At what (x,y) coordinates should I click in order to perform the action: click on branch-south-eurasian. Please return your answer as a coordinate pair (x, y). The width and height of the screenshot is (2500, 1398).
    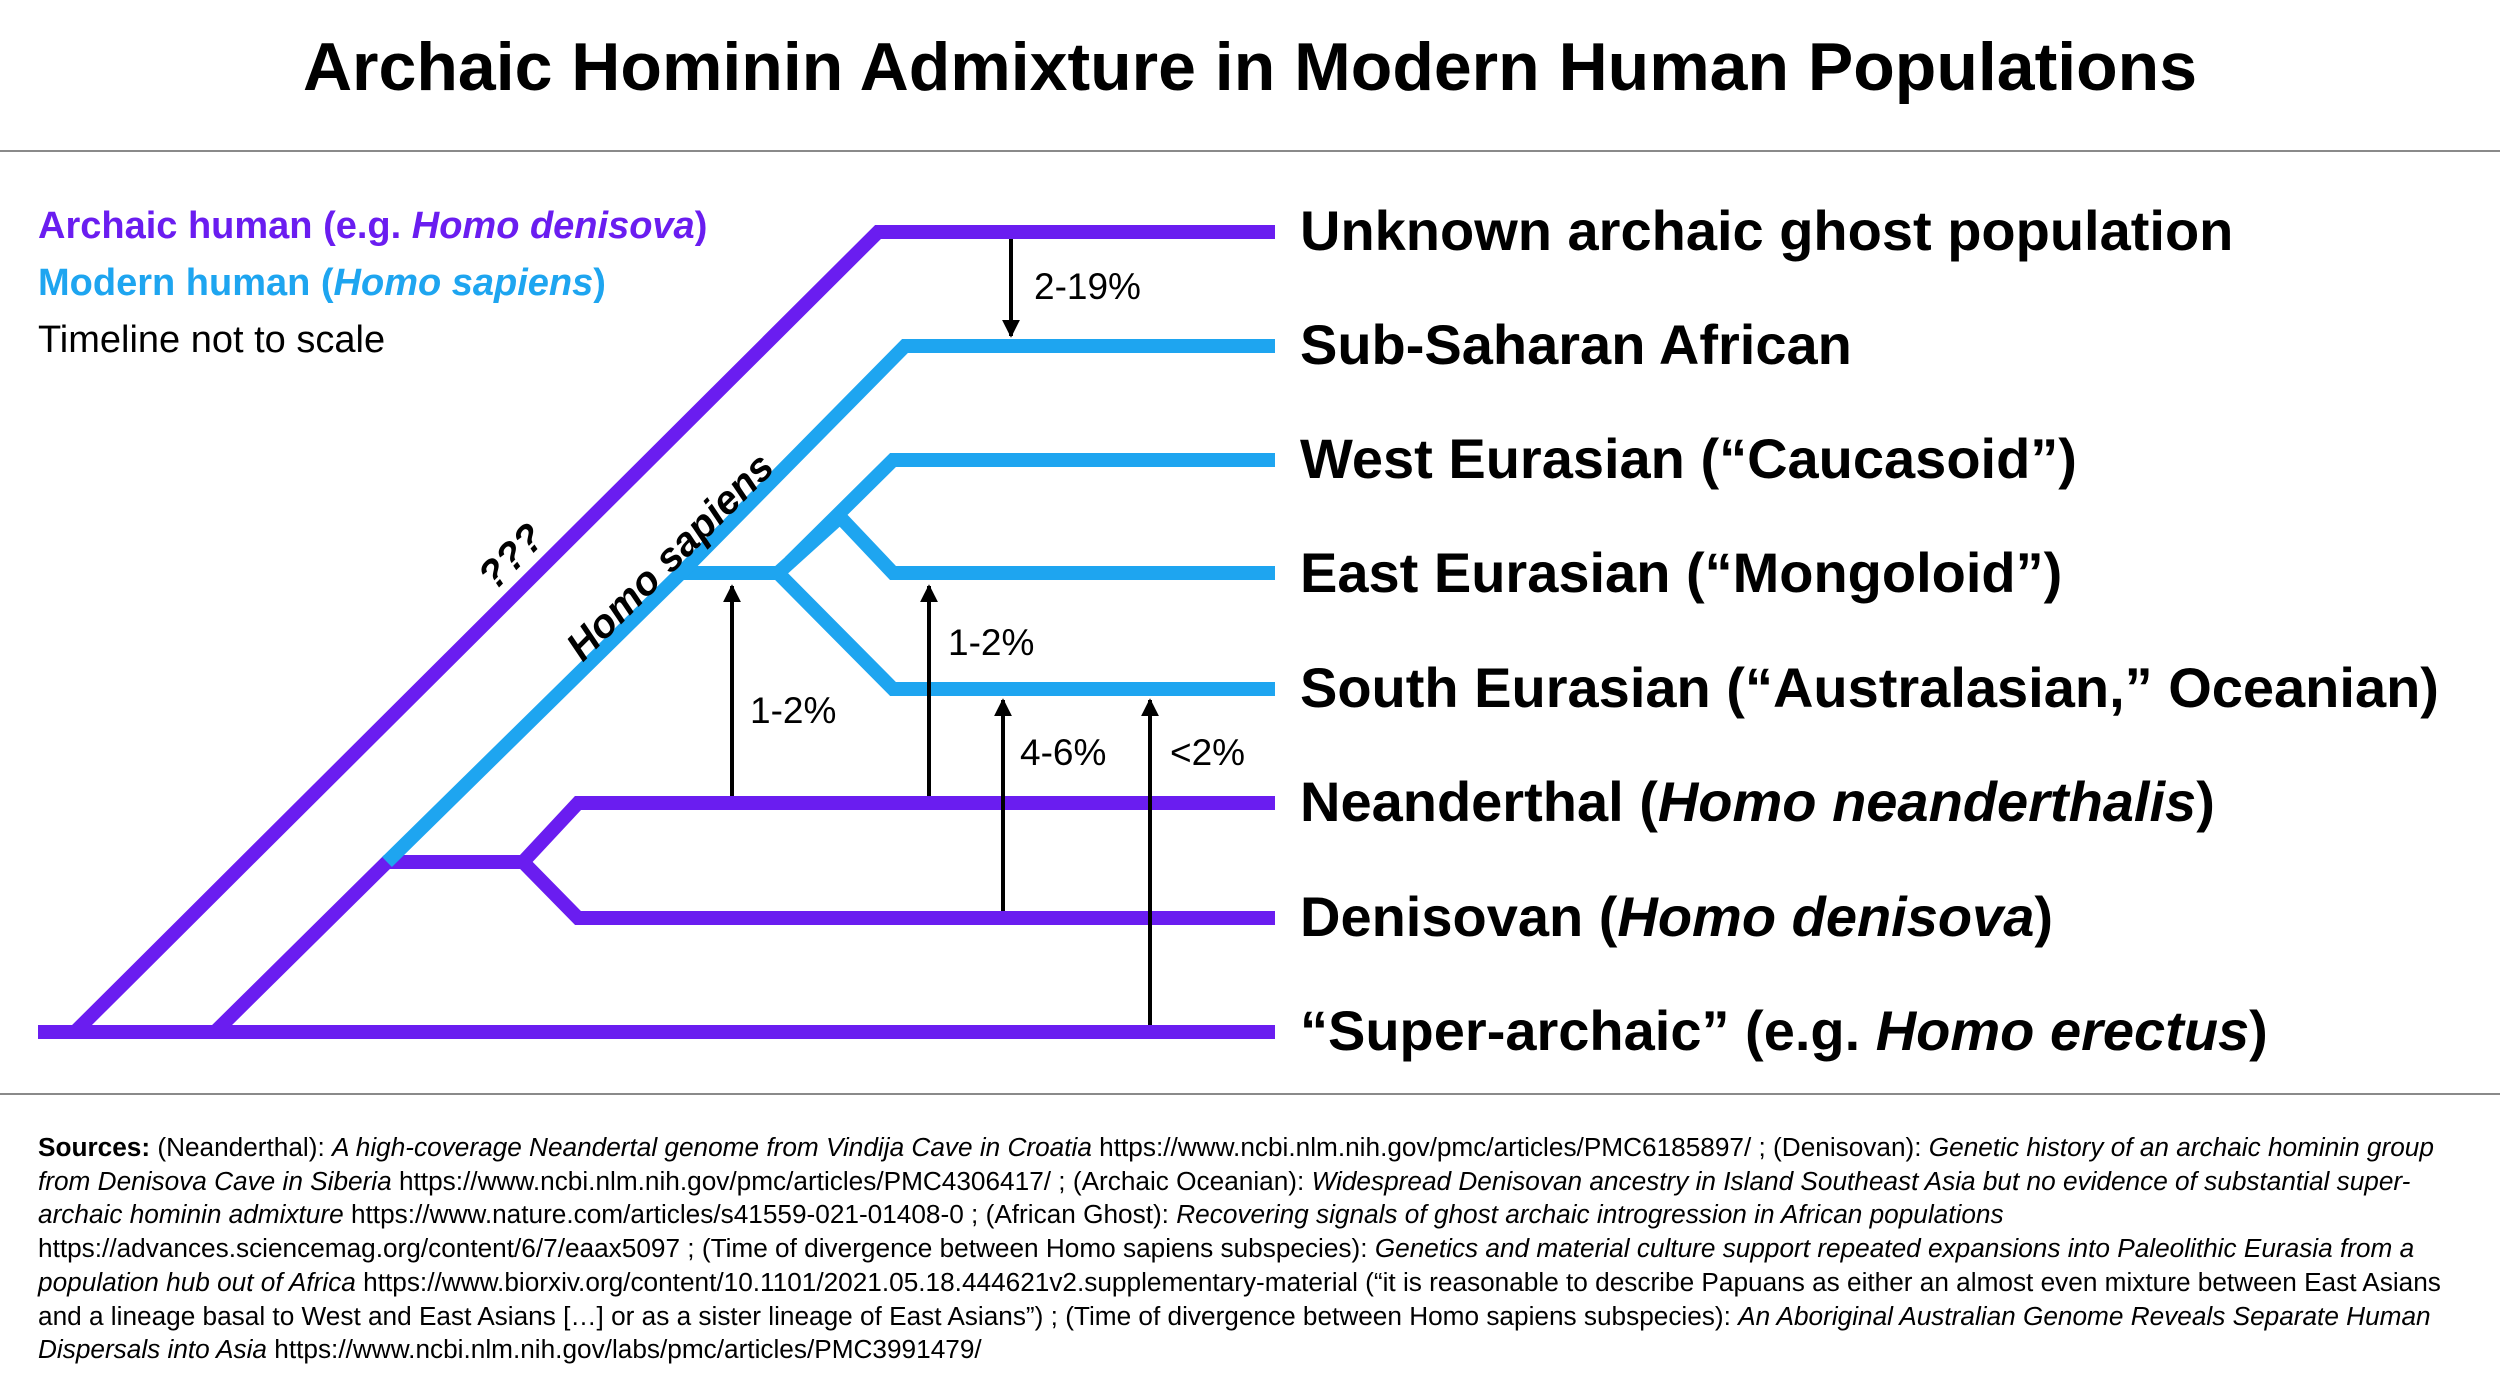
    Looking at the image, I should click on (1024, 632).